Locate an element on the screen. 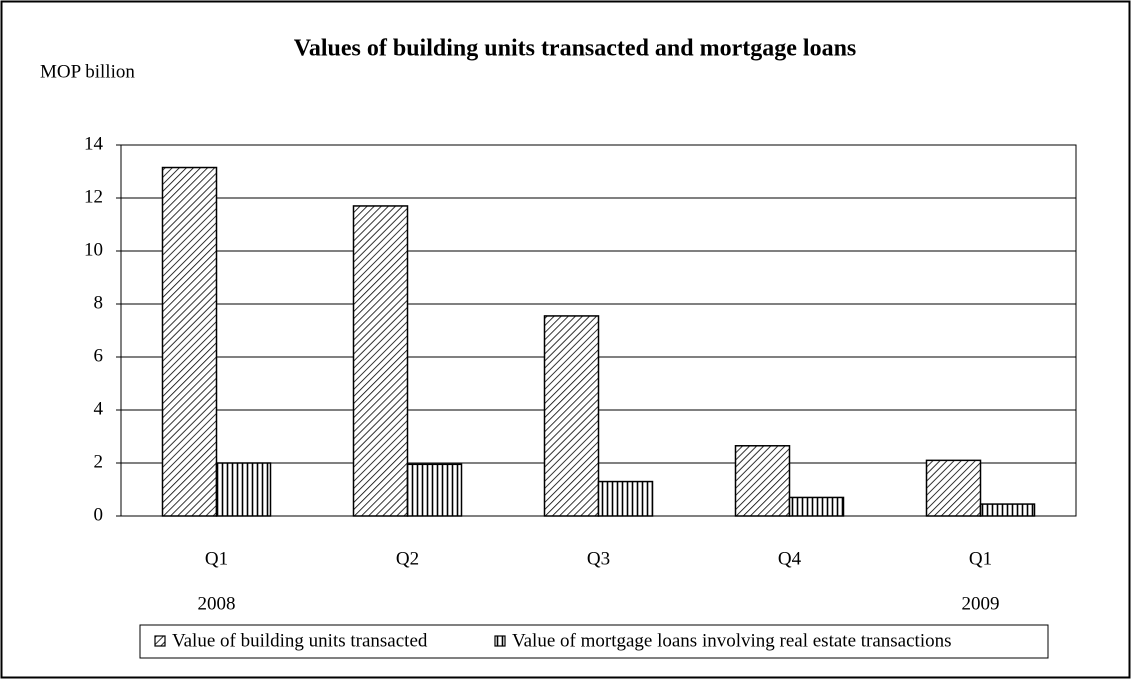  y-tick-label: 12 is located at coordinates (93, 196).